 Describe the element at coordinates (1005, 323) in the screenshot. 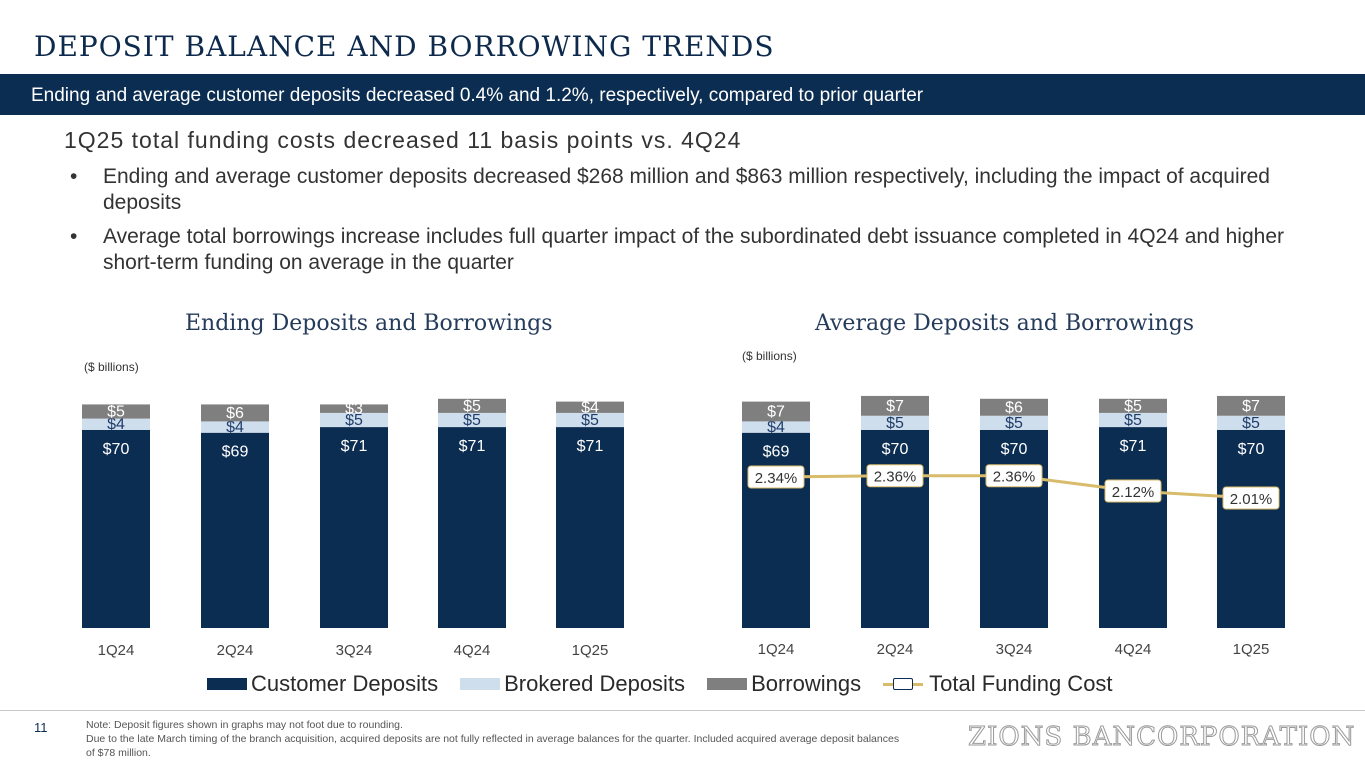

I see `average-chart-title: Average Deposits and Borrowings` at that location.